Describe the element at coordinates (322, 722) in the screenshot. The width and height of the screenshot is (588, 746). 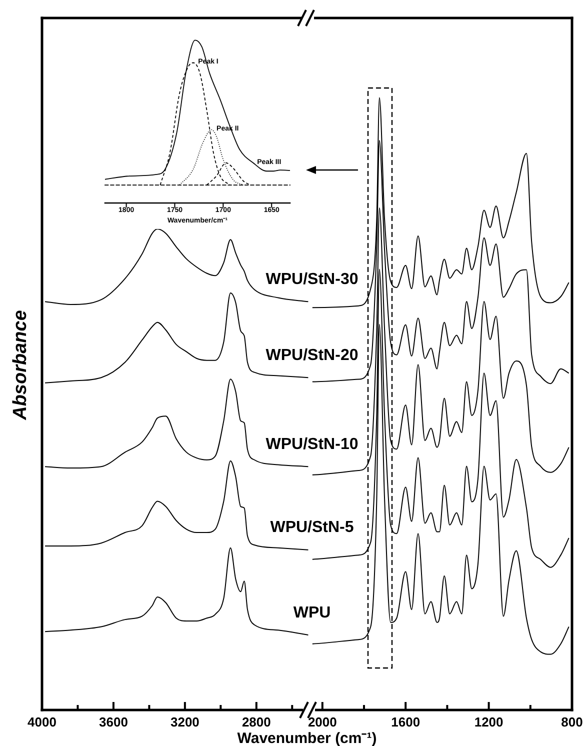
I see `x-tick-label: 2000` at that location.